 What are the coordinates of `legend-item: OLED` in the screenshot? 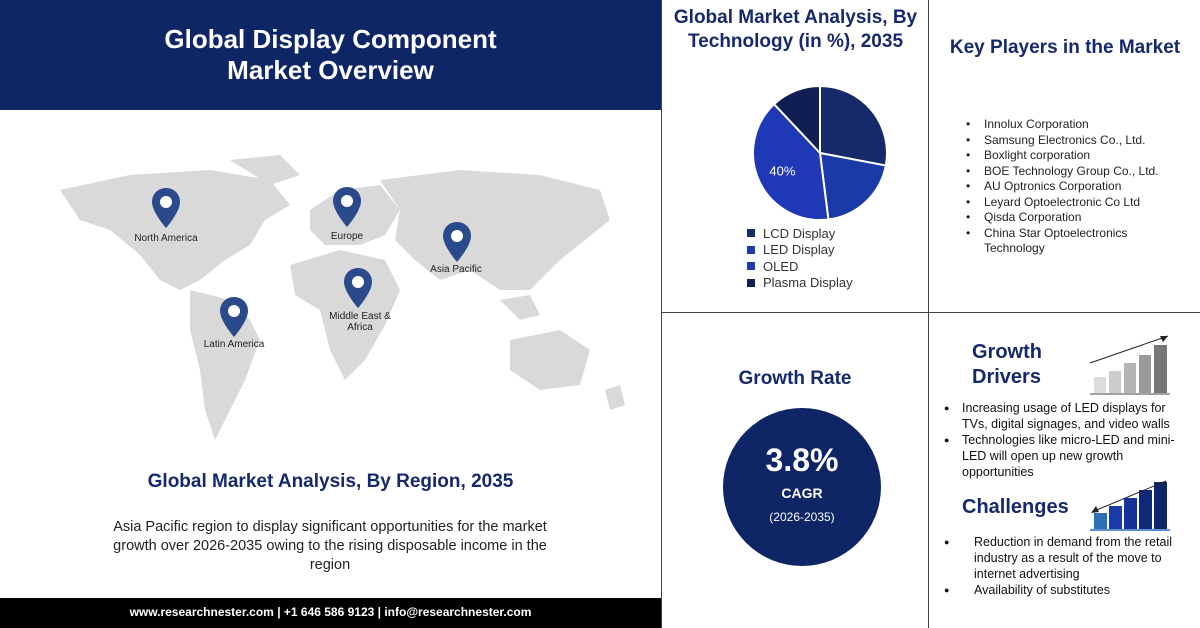 It's located at (800, 266).